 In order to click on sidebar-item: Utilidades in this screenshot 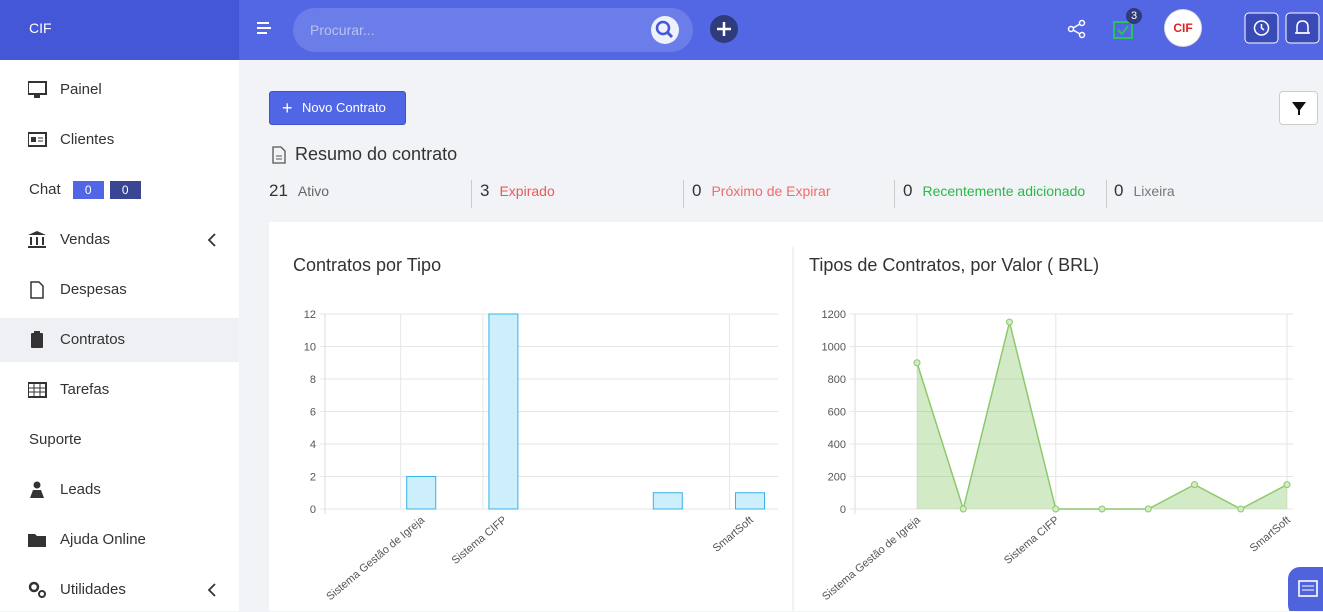, I will do `click(119, 590)`.